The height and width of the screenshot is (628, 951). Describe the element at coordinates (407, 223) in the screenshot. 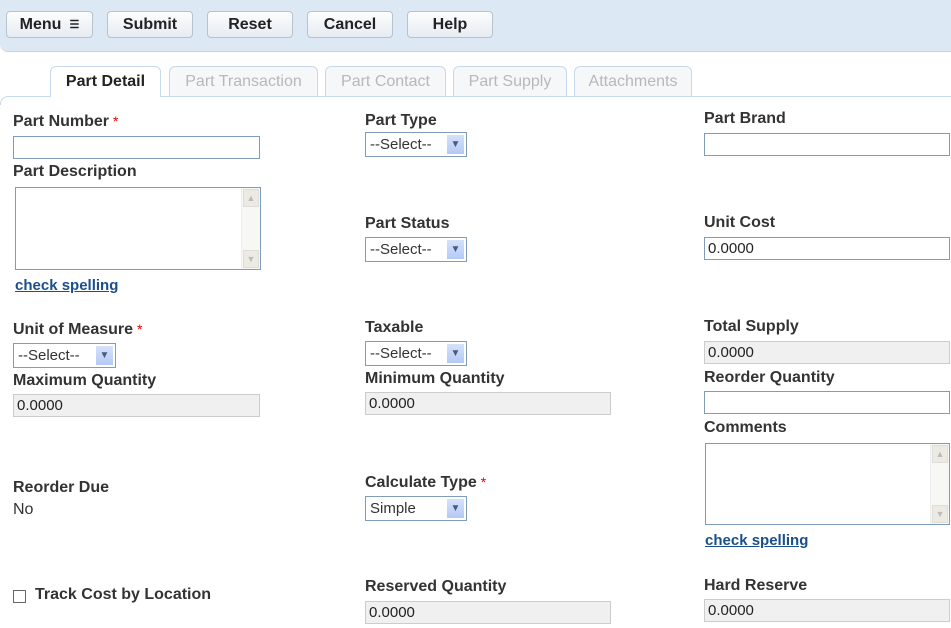

I see `part-status-label: Part Status` at that location.